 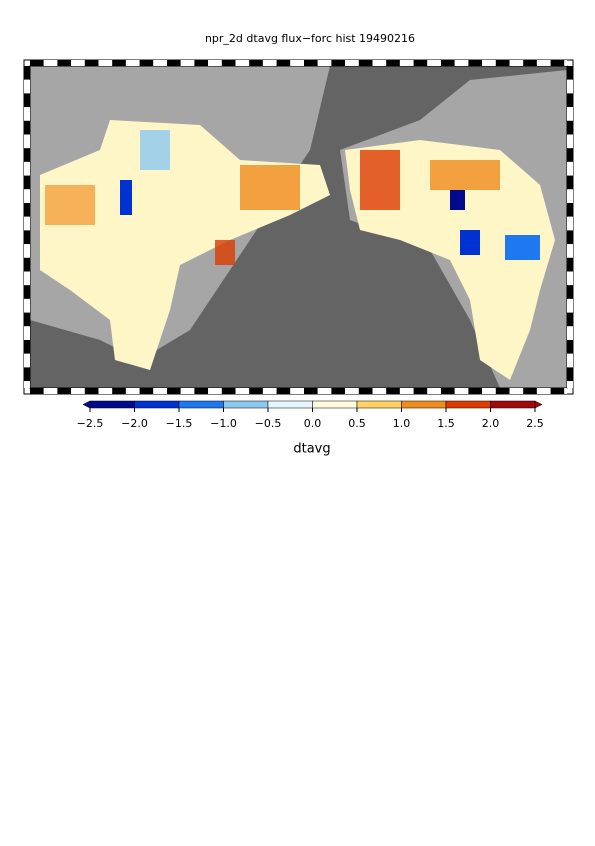 What do you see at coordinates (446, 423) in the screenshot?
I see `colorbar-tick-label: 1.5` at bounding box center [446, 423].